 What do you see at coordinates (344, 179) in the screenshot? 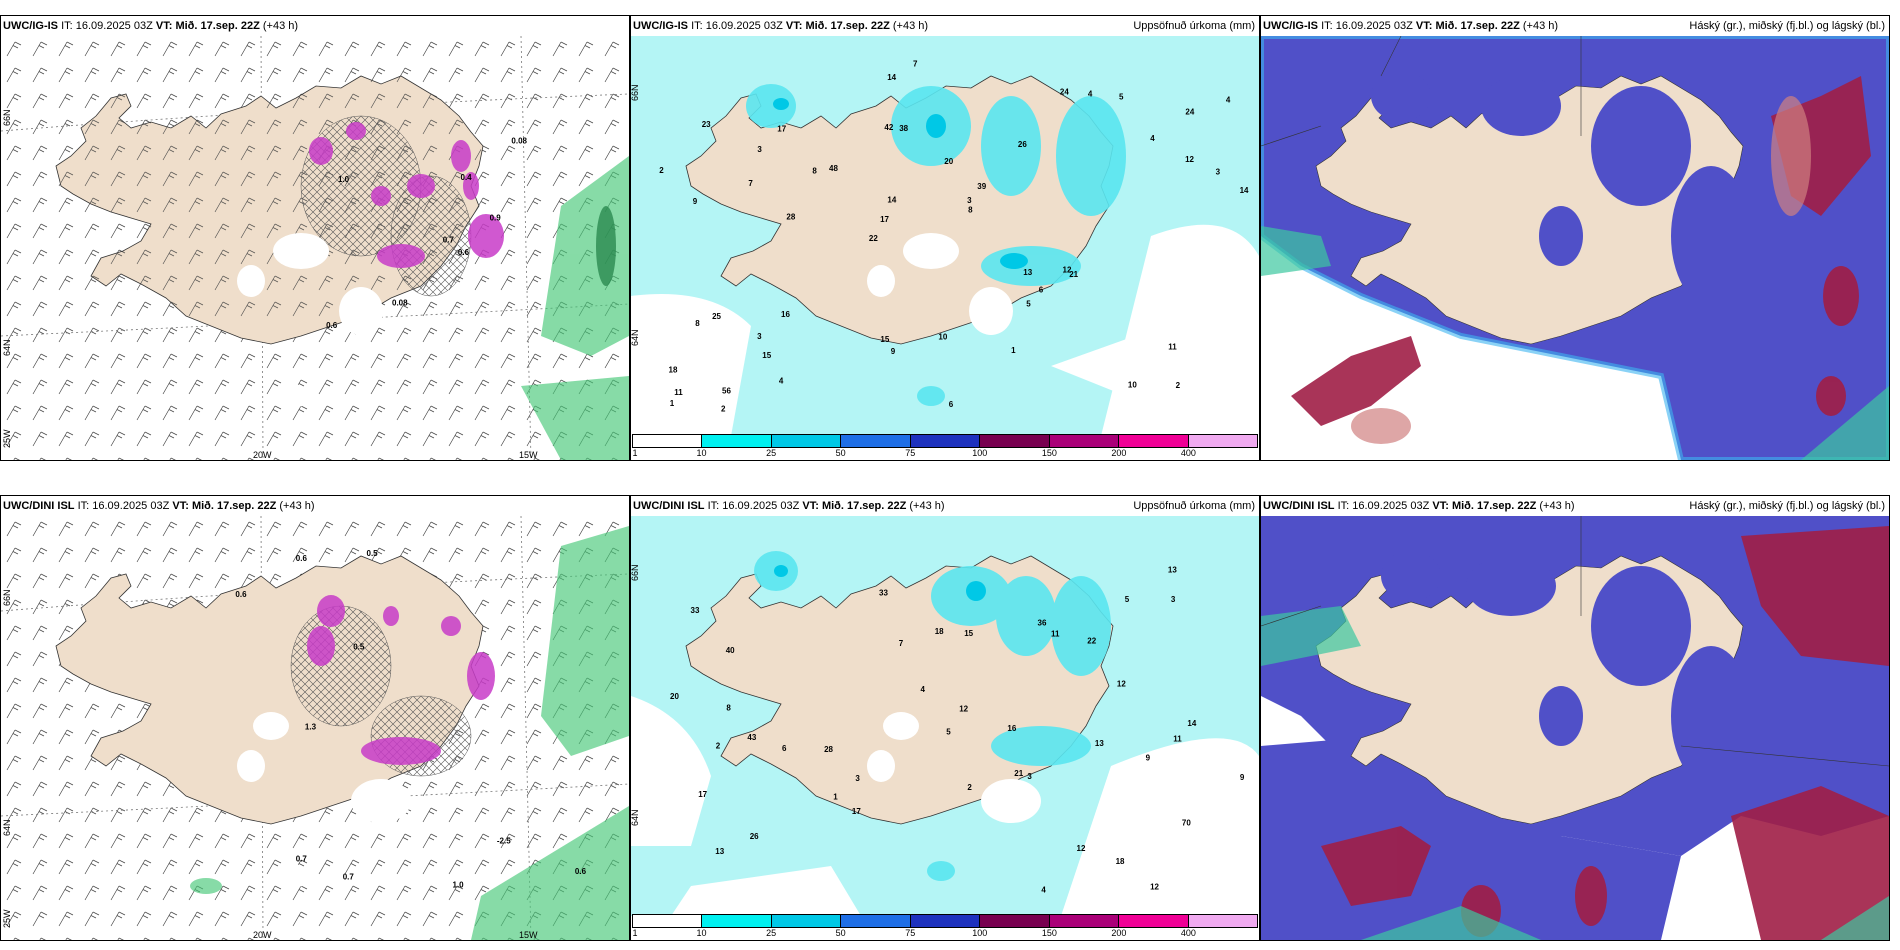
I see `value-label: 1.0` at bounding box center [344, 179].